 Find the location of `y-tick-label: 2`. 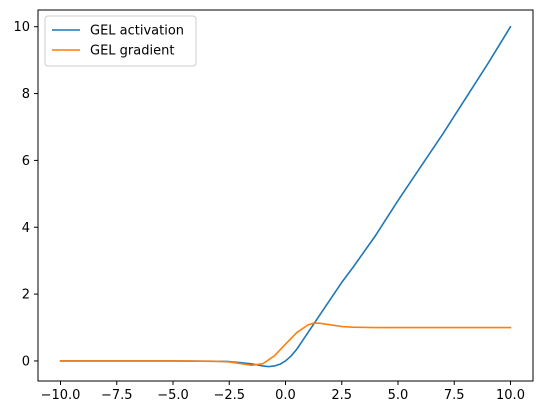

y-tick-label: 2 is located at coordinates (26, 295).